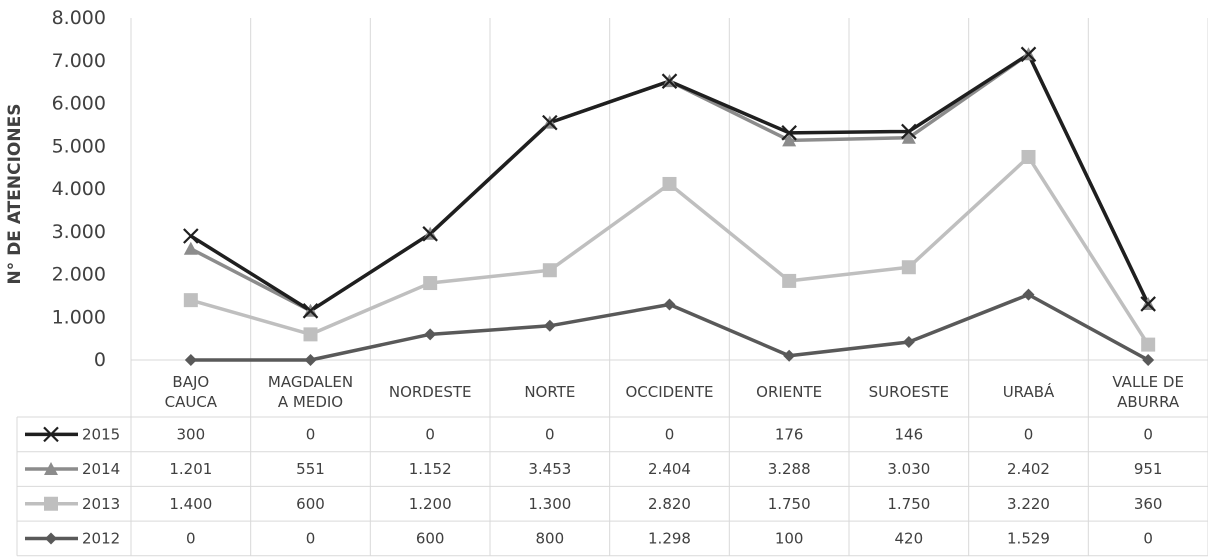 Image resolution: width=1208 pixels, height=558 pixels. I want to click on category-label: MAGDALEN A MEDIO, so click(310, 392).